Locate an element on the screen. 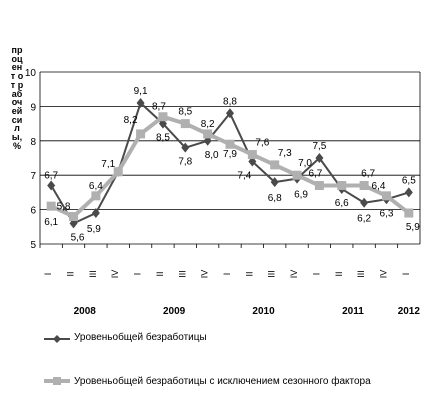  x-tick-14: III is located at coordinates (361, 274).